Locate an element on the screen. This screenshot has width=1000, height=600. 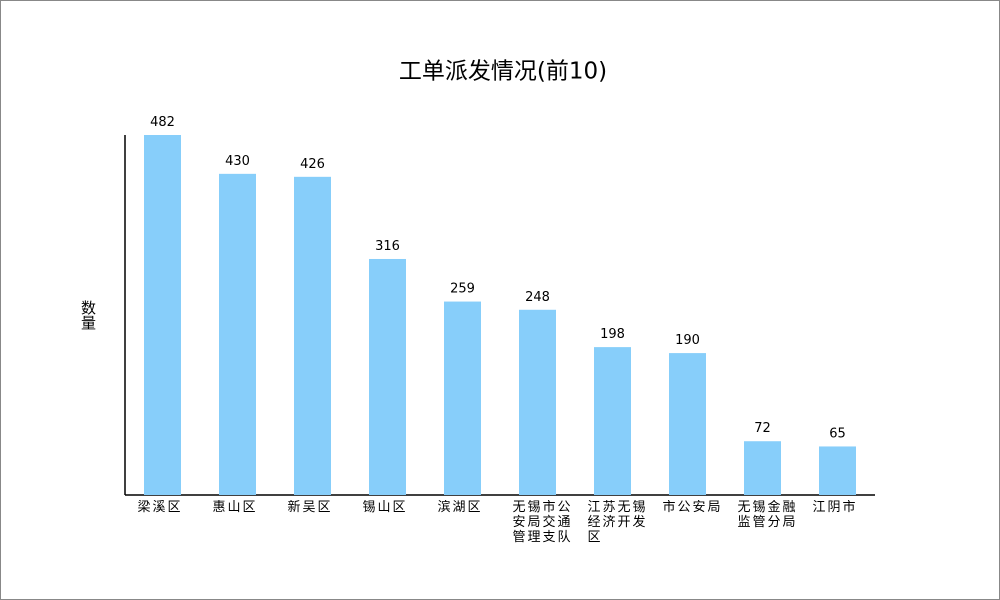
value-label: 248 is located at coordinates (537, 297).